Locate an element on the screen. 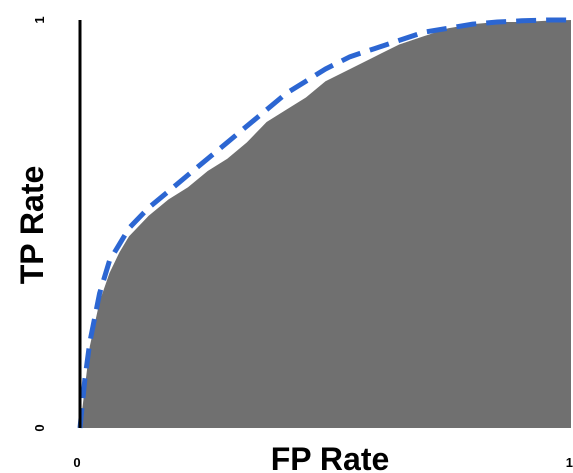 This screenshot has width=573, height=473. x-tick-label-left: 0 is located at coordinates (76, 462).